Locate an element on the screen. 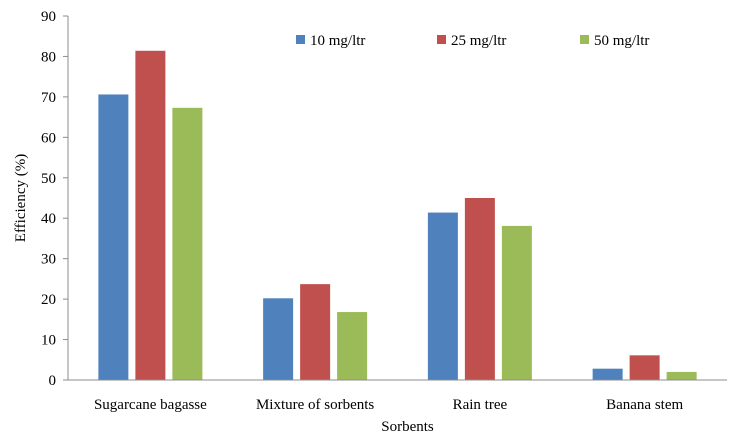 This screenshot has height=441, width=733. y-tick-label: 60 is located at coordinates (48, 138).